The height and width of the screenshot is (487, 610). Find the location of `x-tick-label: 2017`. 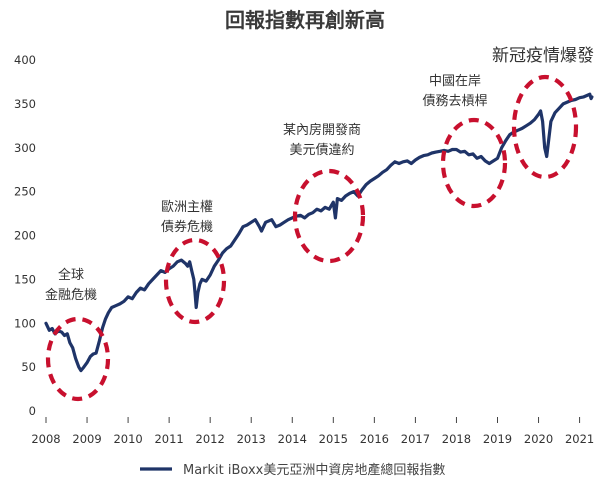

x-tick-label: 2017 is located at coordinates (415, 439).